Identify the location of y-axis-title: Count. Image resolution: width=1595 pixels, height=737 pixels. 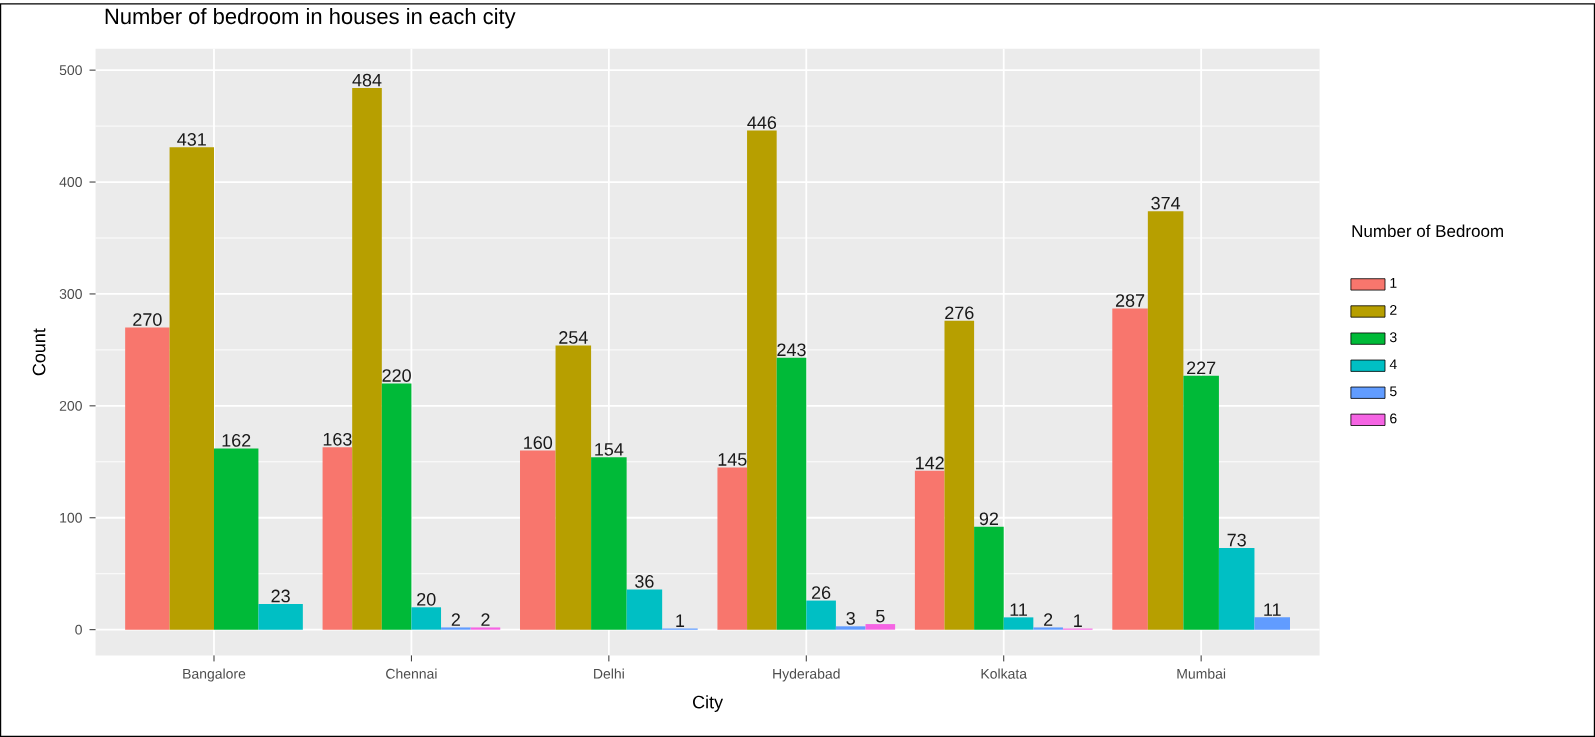
(39, 352).